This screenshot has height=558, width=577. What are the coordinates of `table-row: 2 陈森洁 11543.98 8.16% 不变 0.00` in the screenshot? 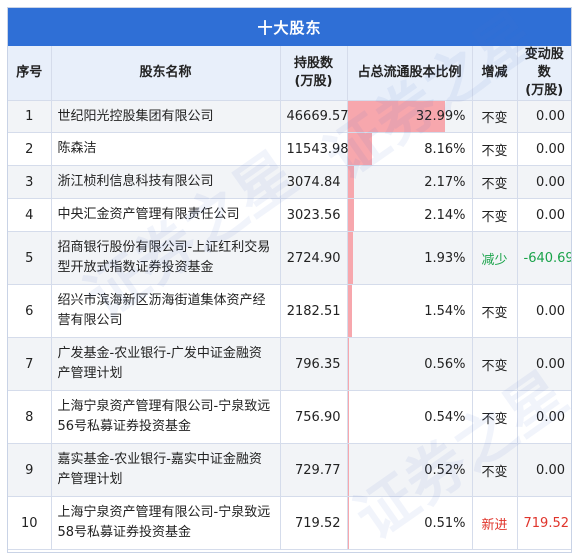 It's located at (289, 149).